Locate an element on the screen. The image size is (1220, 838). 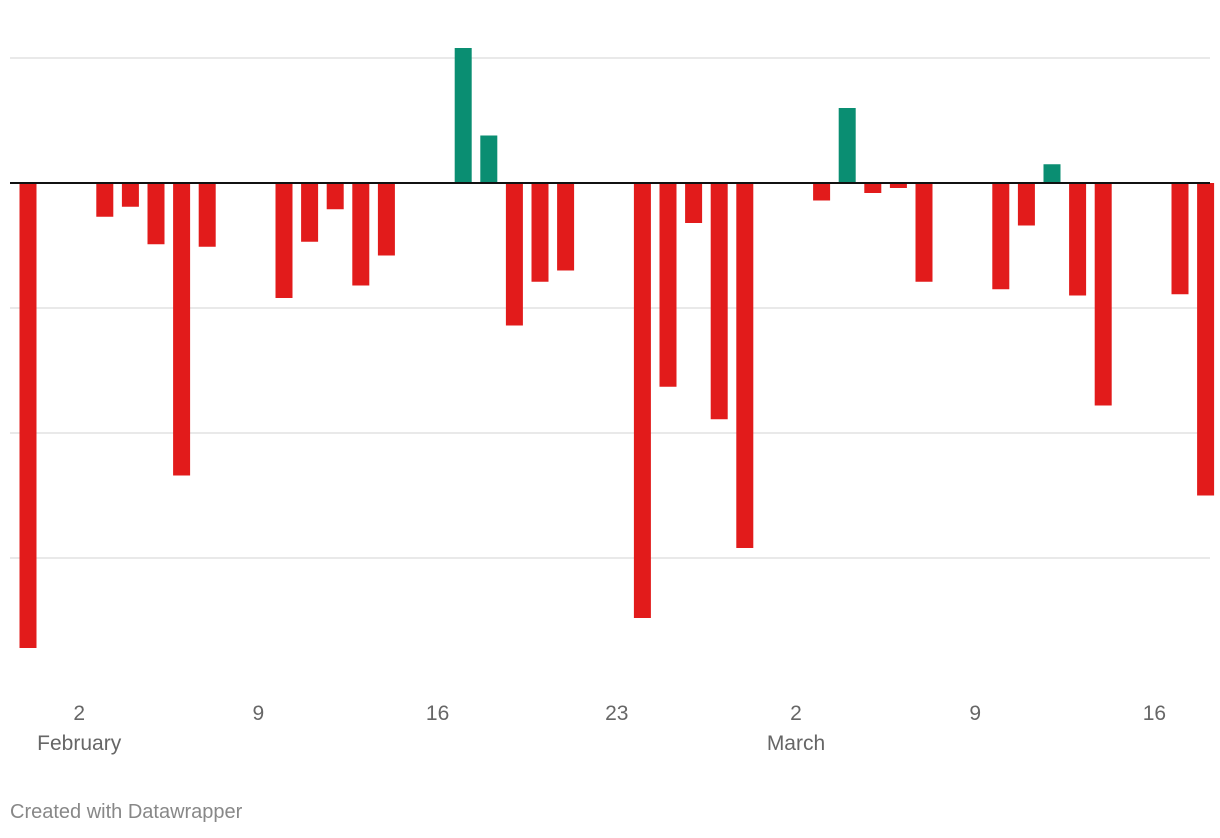
x-month-label: March is located at coordinates (796, 743).